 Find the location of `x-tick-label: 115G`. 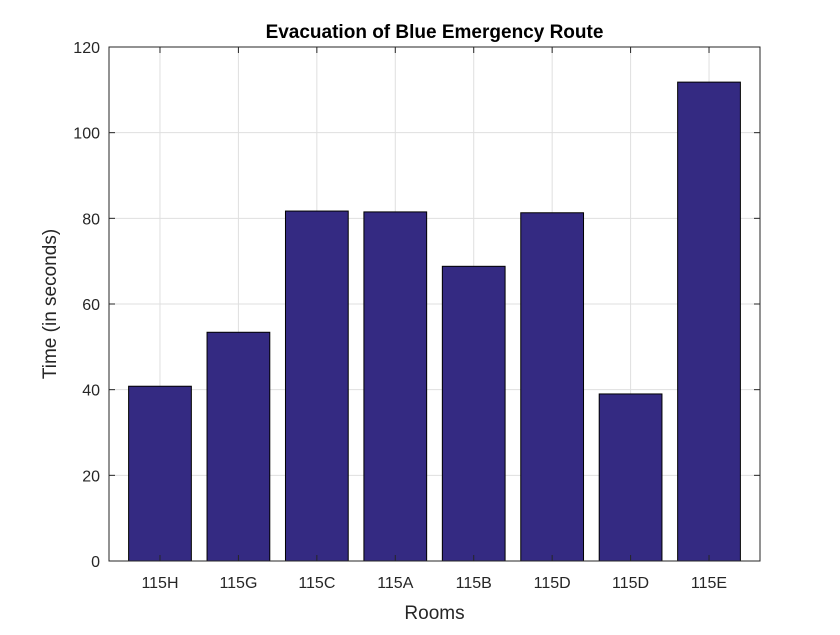

x-tick-label: 115G is located at coordinates (238, 583).